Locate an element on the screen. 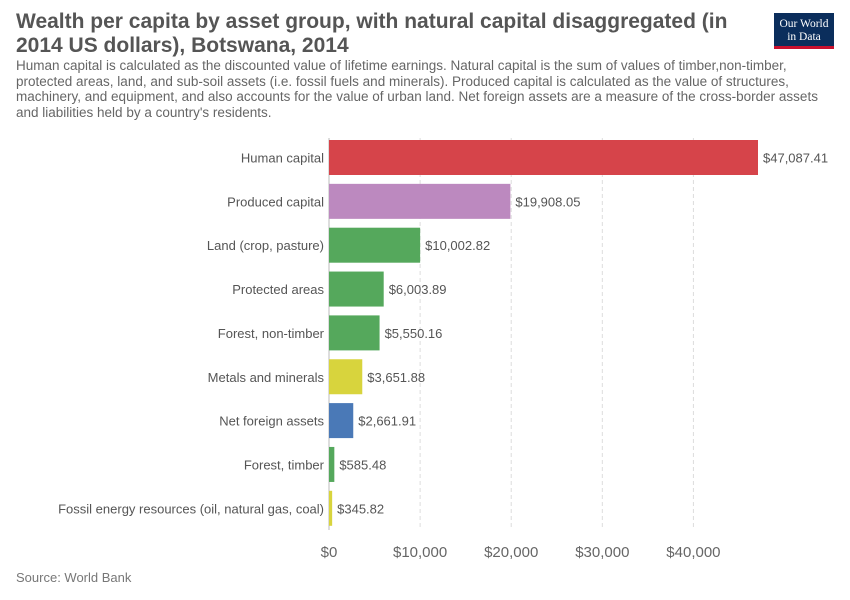  x-tick-label: $0 is located at coordinates (329, 552).